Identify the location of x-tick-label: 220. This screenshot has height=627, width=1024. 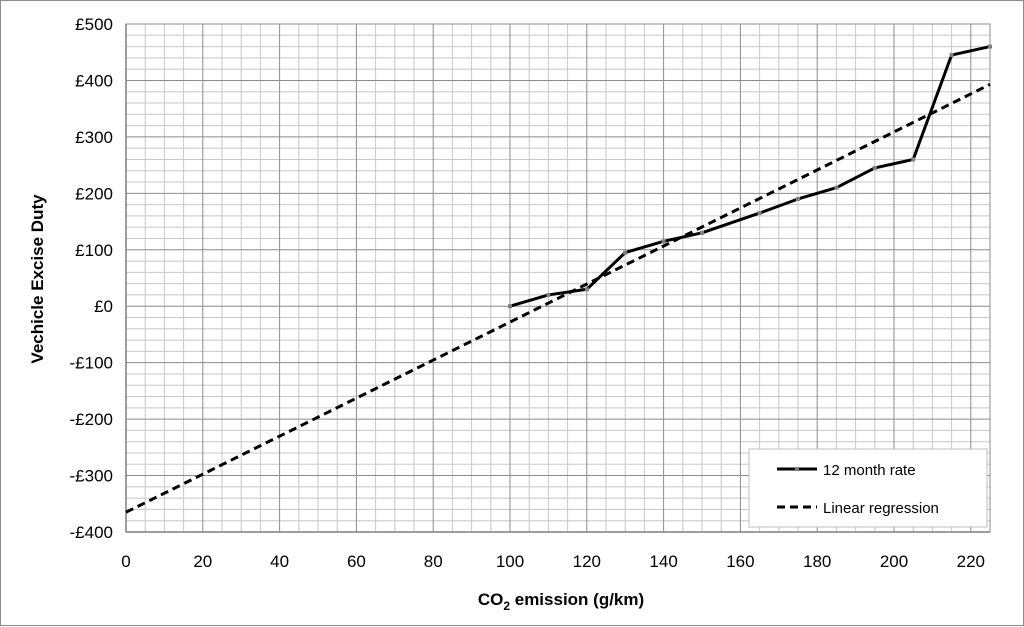
(971, 561).